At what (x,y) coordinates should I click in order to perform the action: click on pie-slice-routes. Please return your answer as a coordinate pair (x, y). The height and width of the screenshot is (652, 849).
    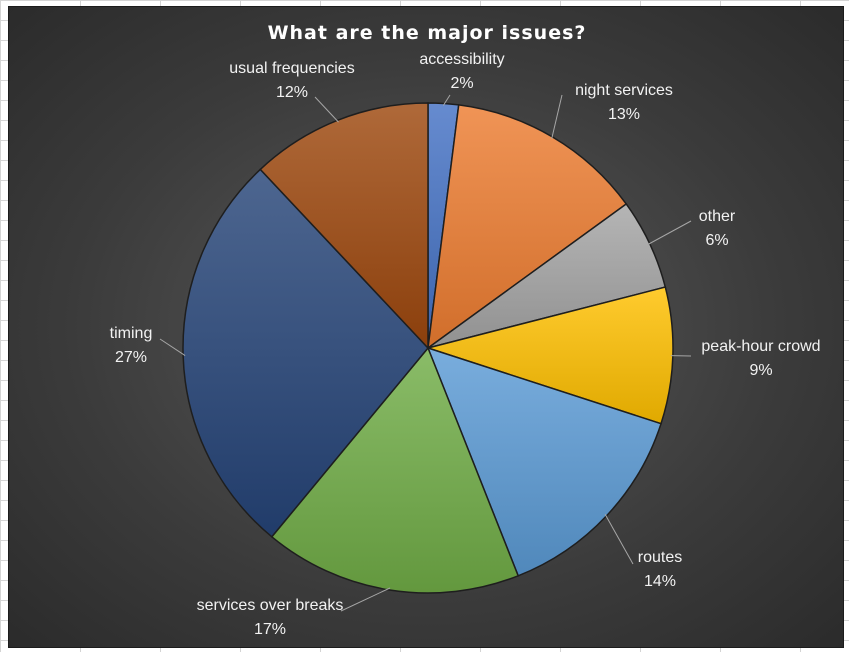
    Looking at the image, I should click on (544, 461).